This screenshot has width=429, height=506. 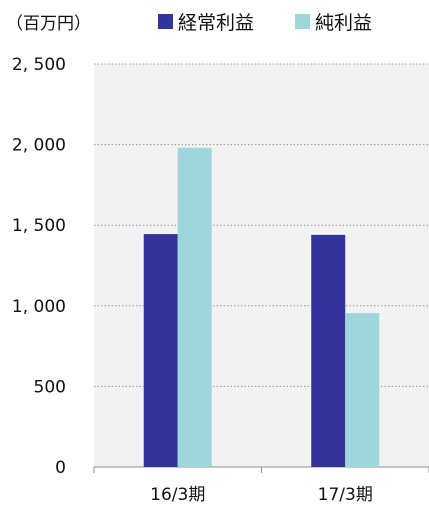 What do you see at coordinates (216, 23) in the screenshot?
I see `legend-label-ordinary-profit: 経常利益` at bounding box center [216, 23].